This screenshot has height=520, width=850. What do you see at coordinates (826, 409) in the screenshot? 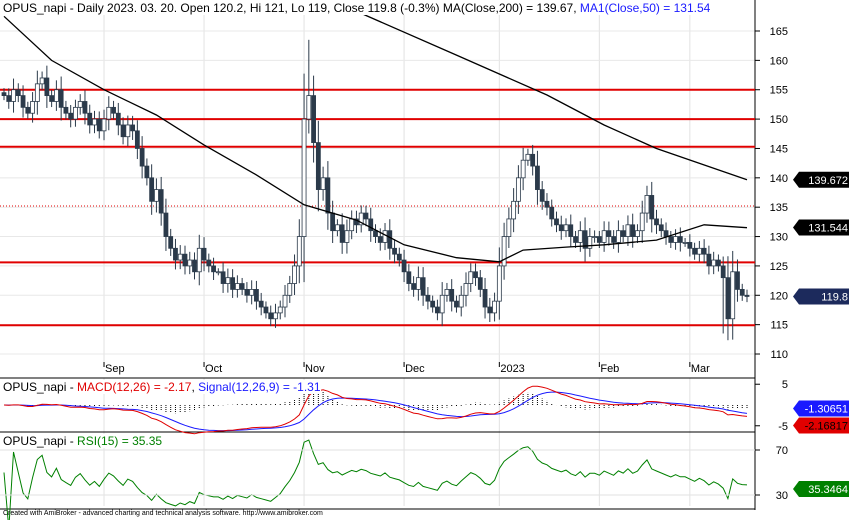
I see `signal-value-badge-label: -1.30651` at bounding box center [826, 409].